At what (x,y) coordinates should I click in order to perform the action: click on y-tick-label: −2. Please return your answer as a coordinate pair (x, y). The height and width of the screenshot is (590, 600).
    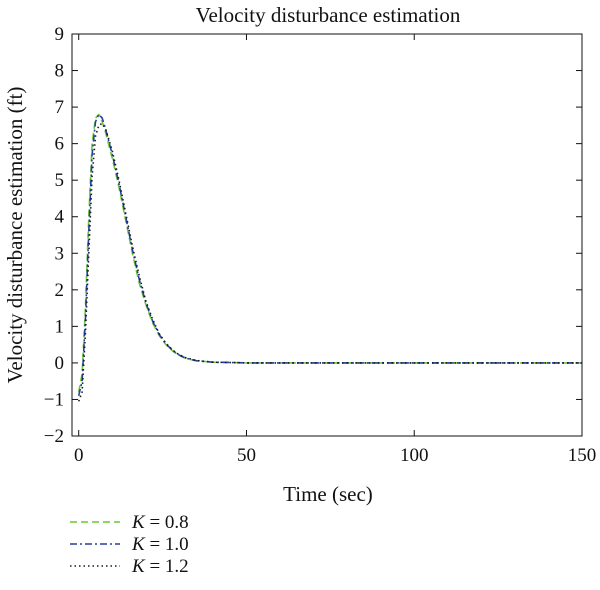
    Looking at the image, I should click on (54, 436).